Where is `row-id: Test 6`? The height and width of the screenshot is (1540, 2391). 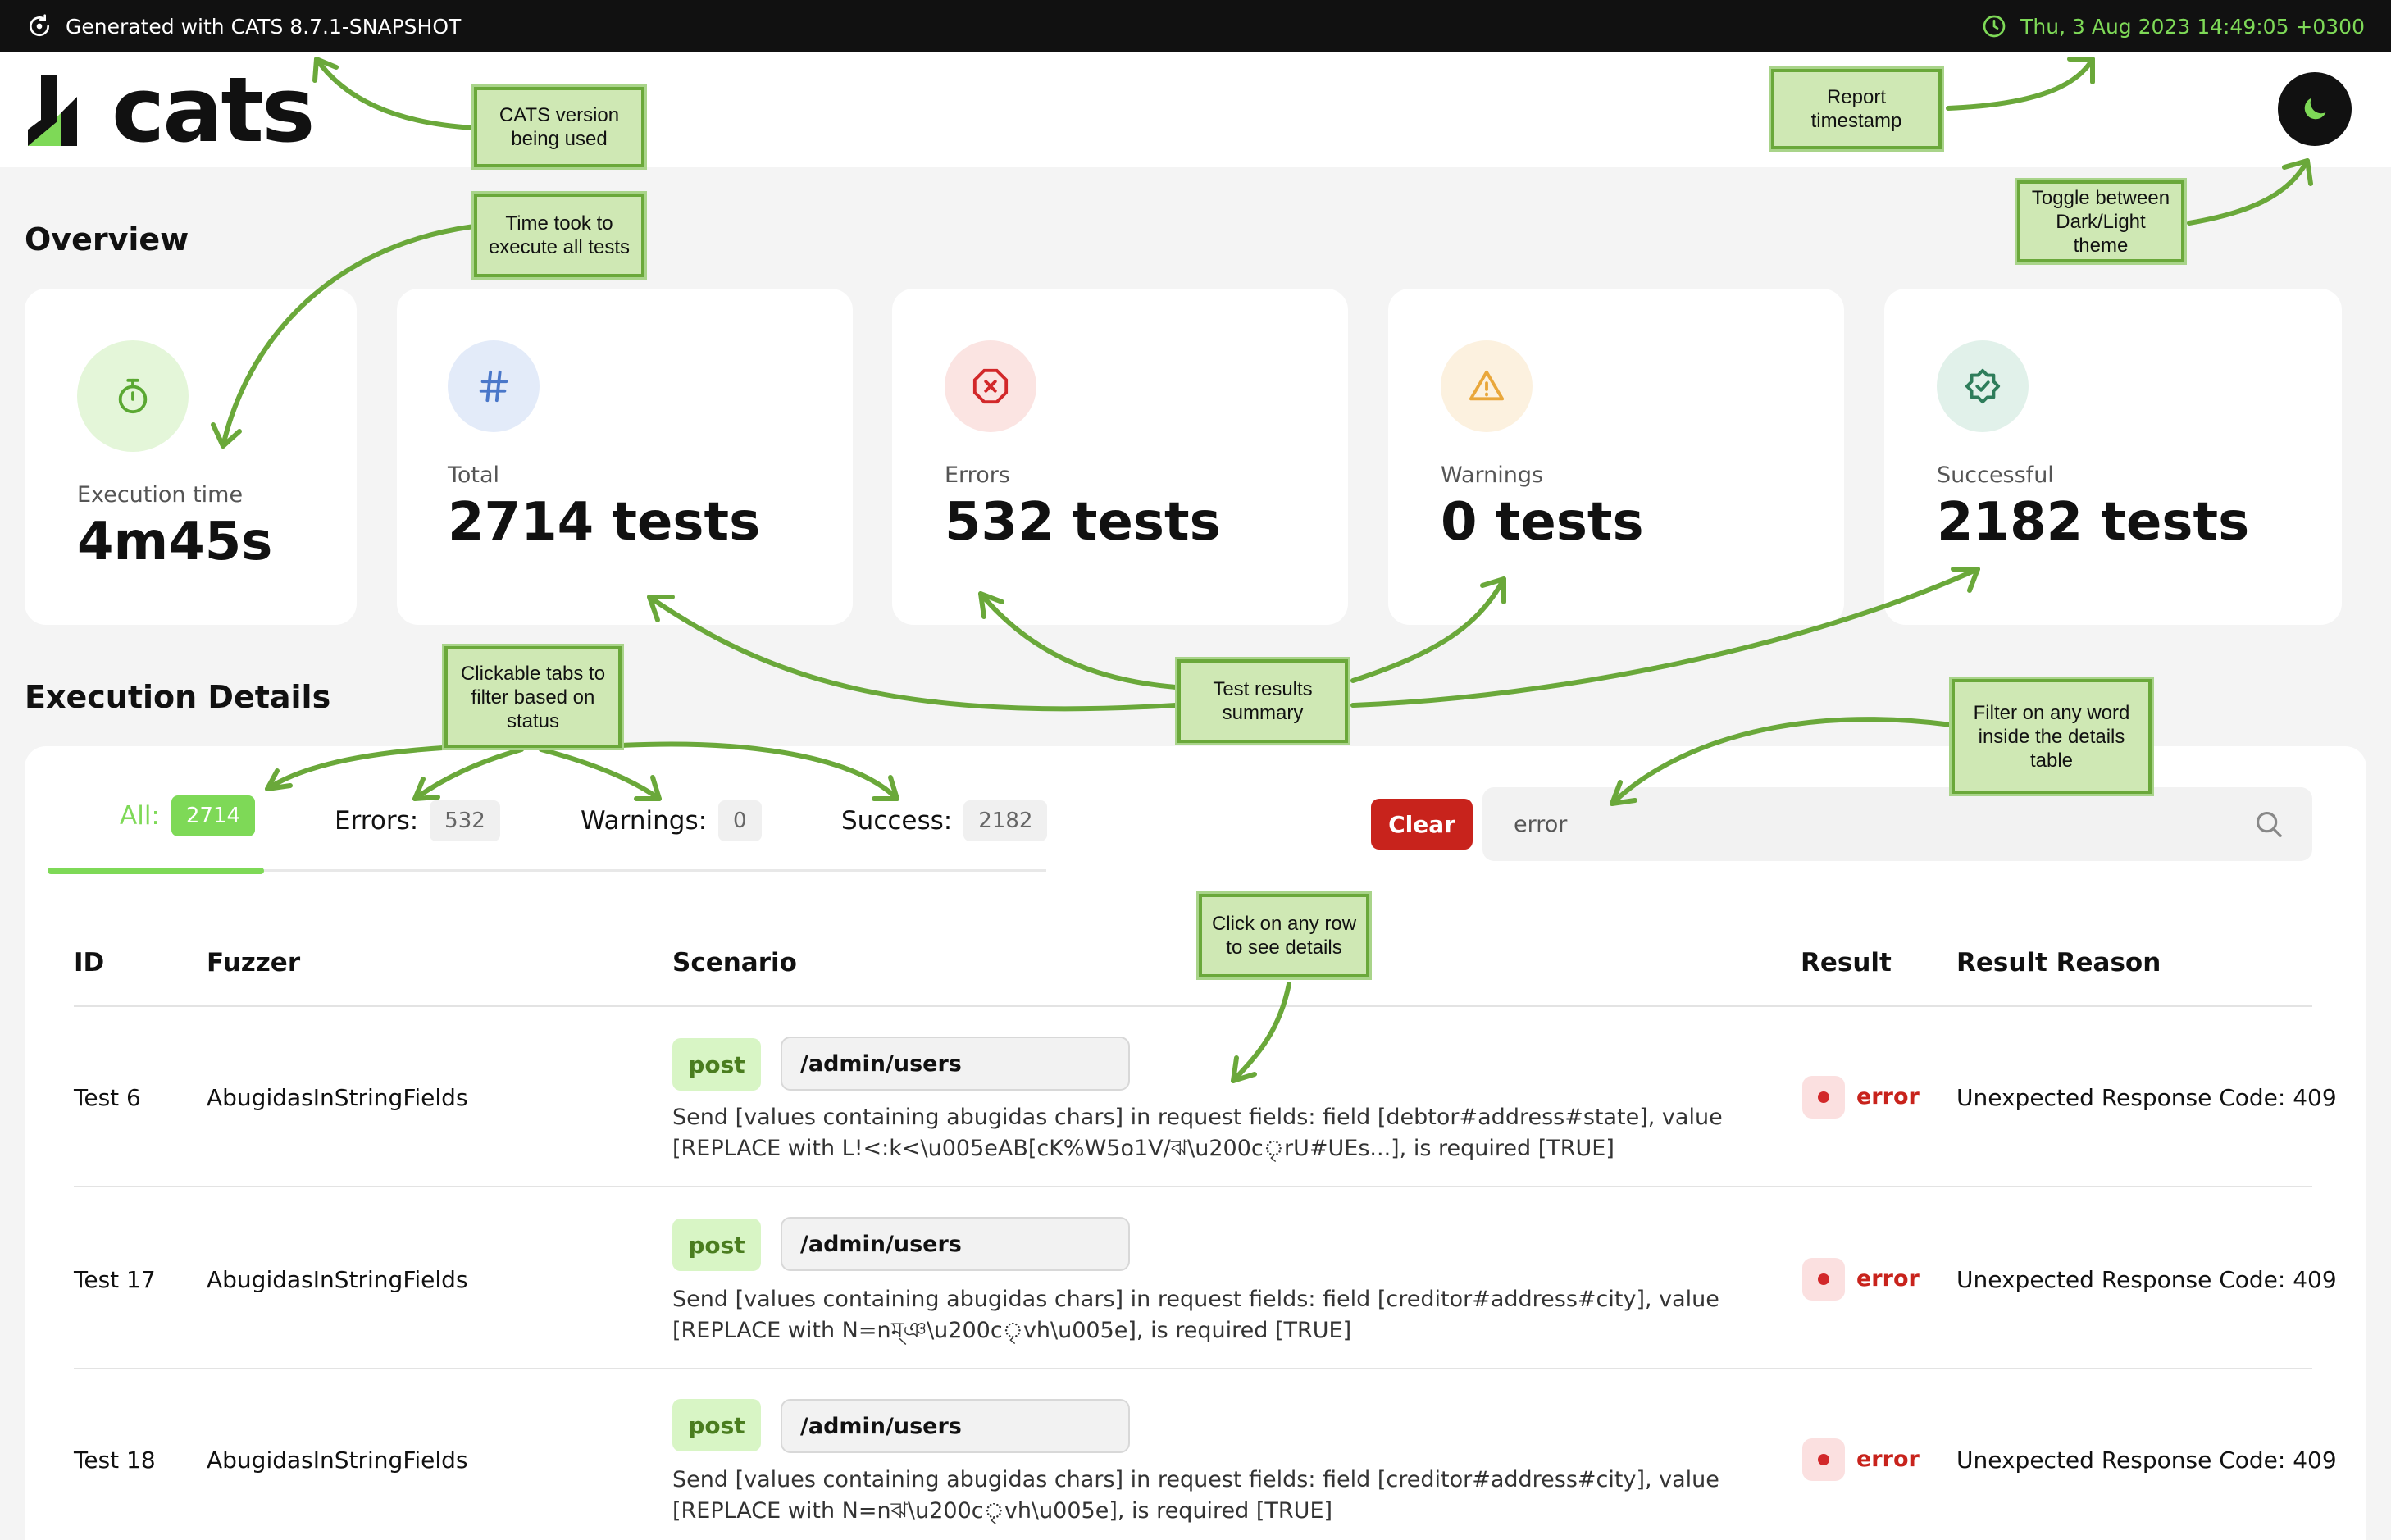
row-id: Test 6 is located at coordinates (107, 1097).